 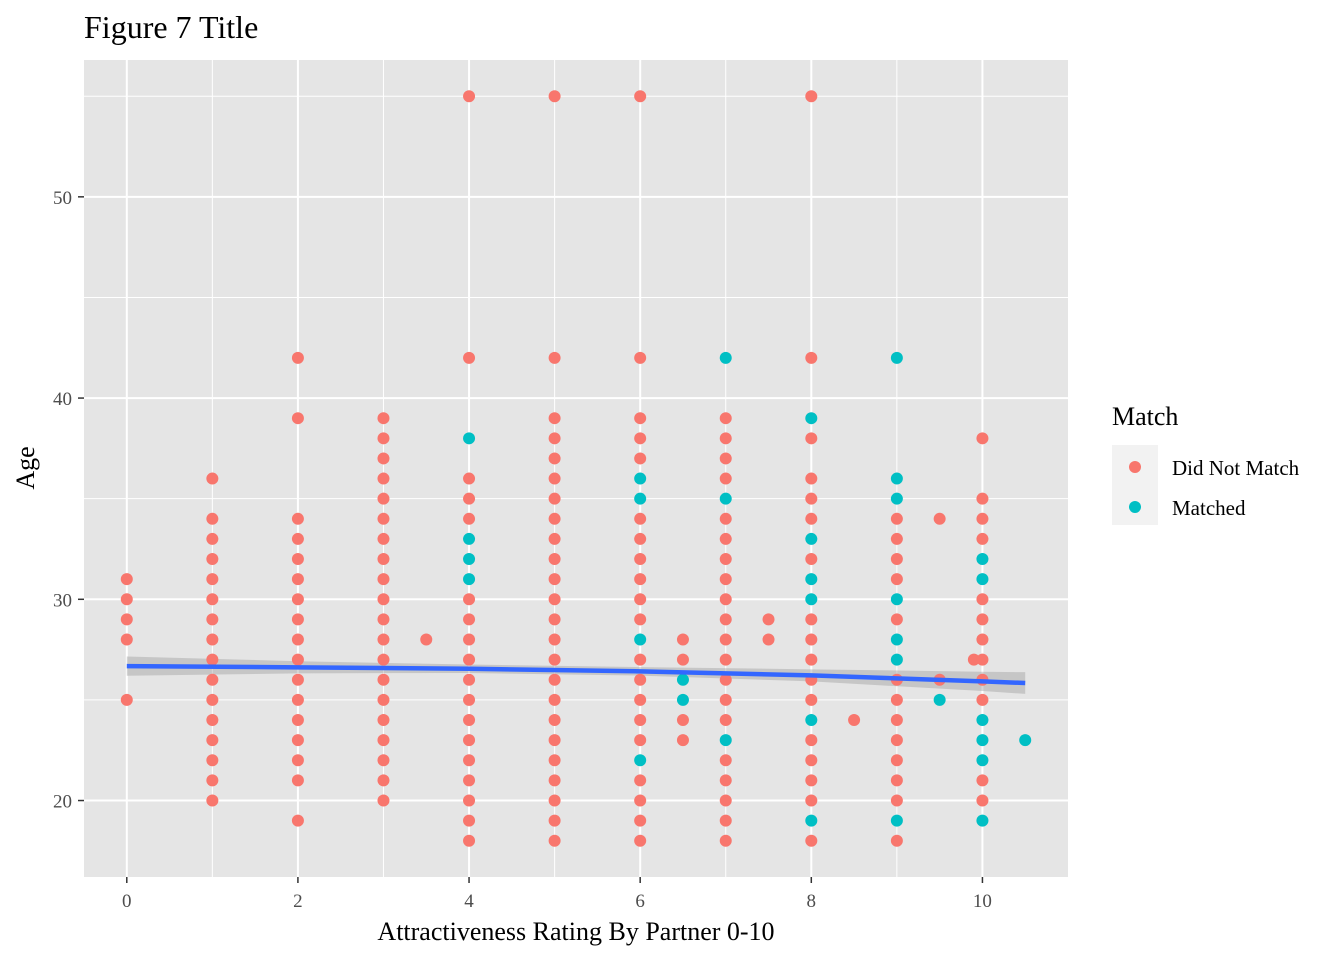 What do you see at coordinates (171, 27) in the screenshot?
I see `chart-title: Figure 7 Title` at bounding box center [171, 27].